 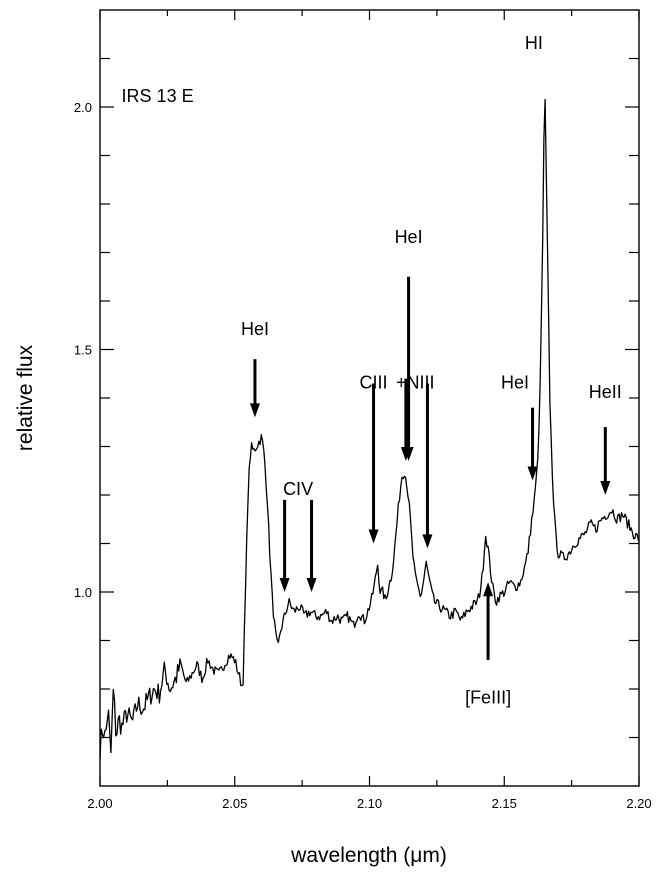 I want to click on annotation-label: IRS 13 E, so click(x=158, y=96).